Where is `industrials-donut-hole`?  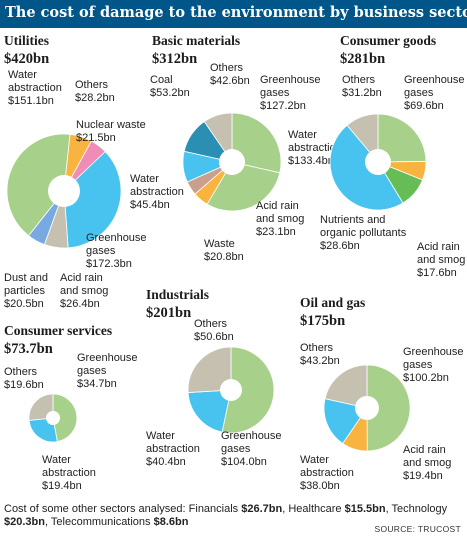 industrials-donut-hole is located at coordinates (231, 390).